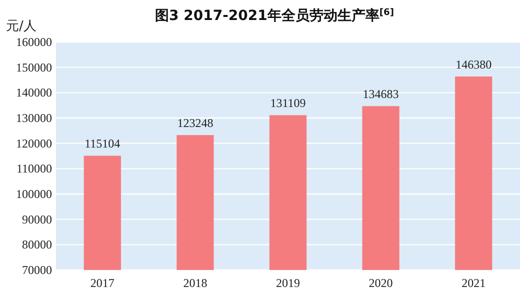  Describe the element at coordinates (37, 219) in the screenshot. I see `y-tick-label: 90000` at that location.